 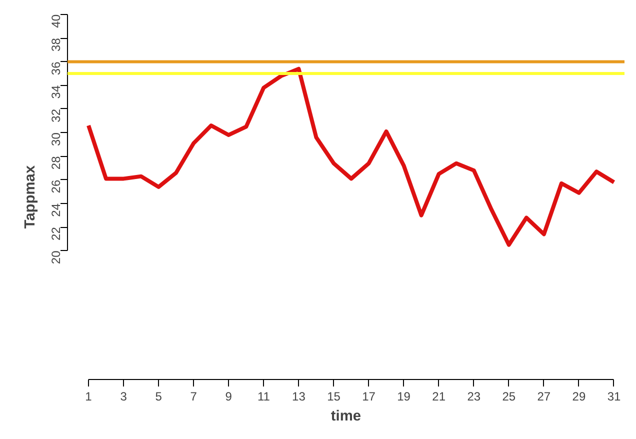 I want to click on x-tick-label: 25, so click(x=509, y=397).